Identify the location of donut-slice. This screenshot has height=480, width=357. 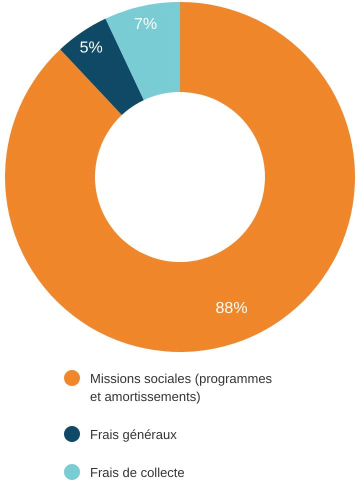
(142, 51).